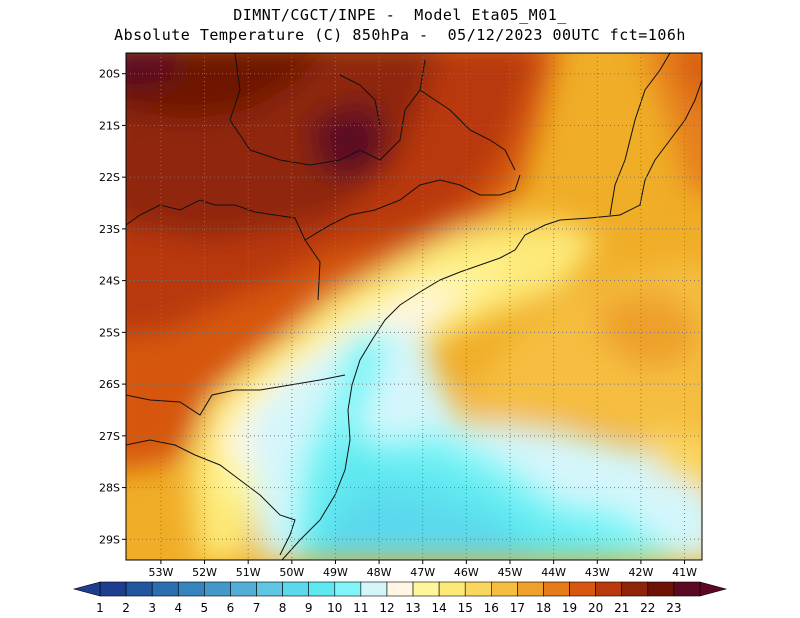  I want to click on latitude-ticks: 20S 21S 22S 23S 24S 25S 26S 27S 28S 29S, so click(112, 307).